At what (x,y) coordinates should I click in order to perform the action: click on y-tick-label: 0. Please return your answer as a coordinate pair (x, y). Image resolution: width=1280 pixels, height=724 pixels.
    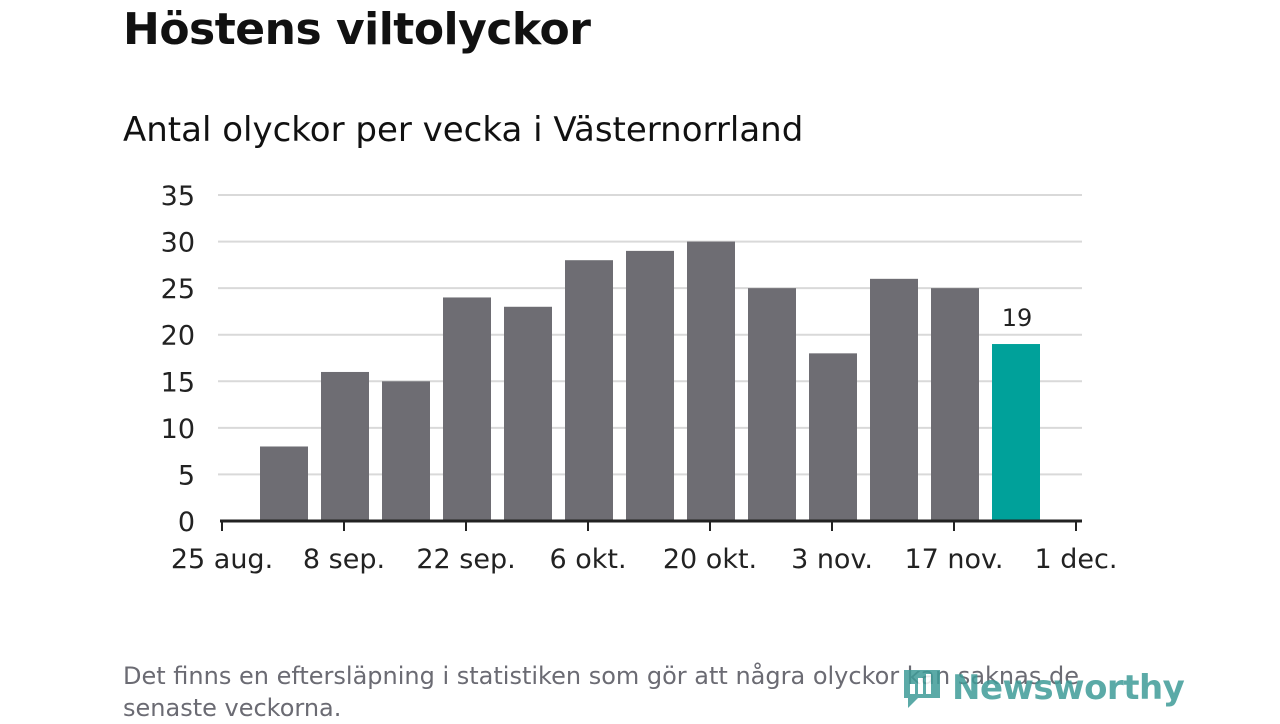
    Looking at the image, I should click on (186, 522).